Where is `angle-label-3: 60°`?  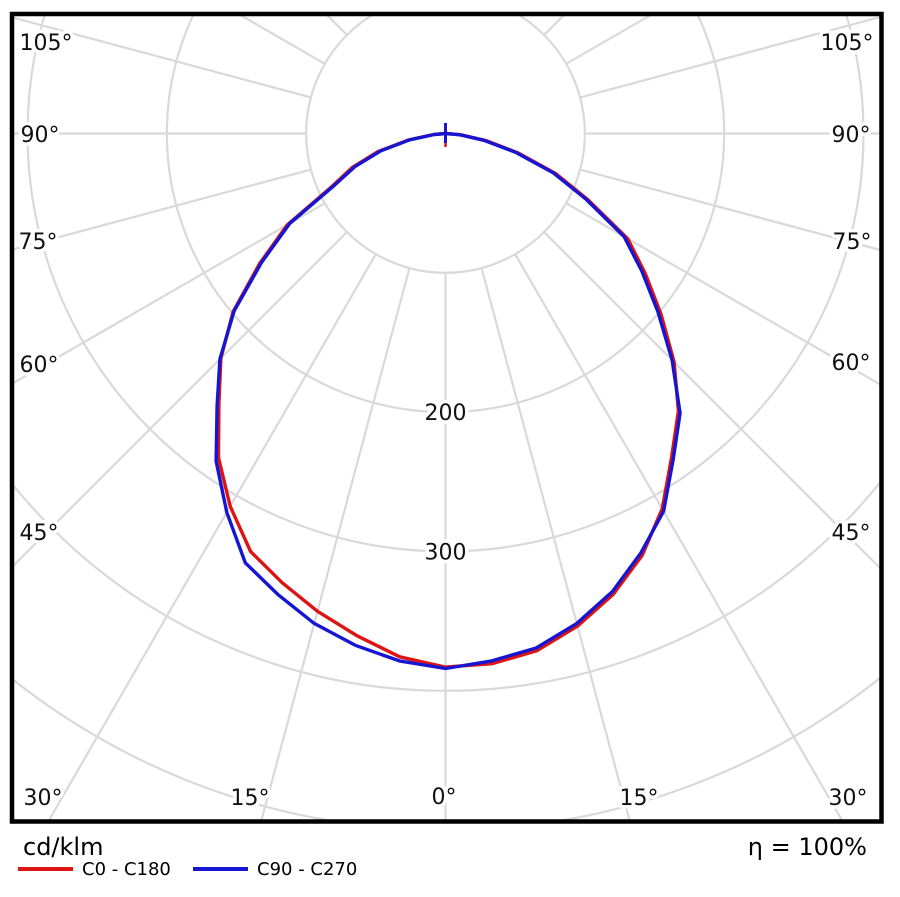
angle-label-3: 60° is located at coordinates (39, 365).